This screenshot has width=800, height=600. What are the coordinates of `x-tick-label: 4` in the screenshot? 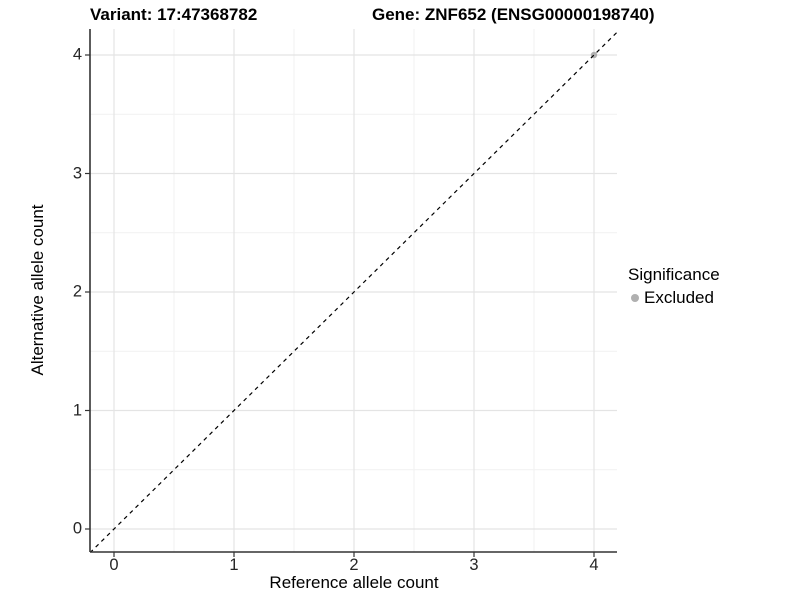 It's located at (594, 565).